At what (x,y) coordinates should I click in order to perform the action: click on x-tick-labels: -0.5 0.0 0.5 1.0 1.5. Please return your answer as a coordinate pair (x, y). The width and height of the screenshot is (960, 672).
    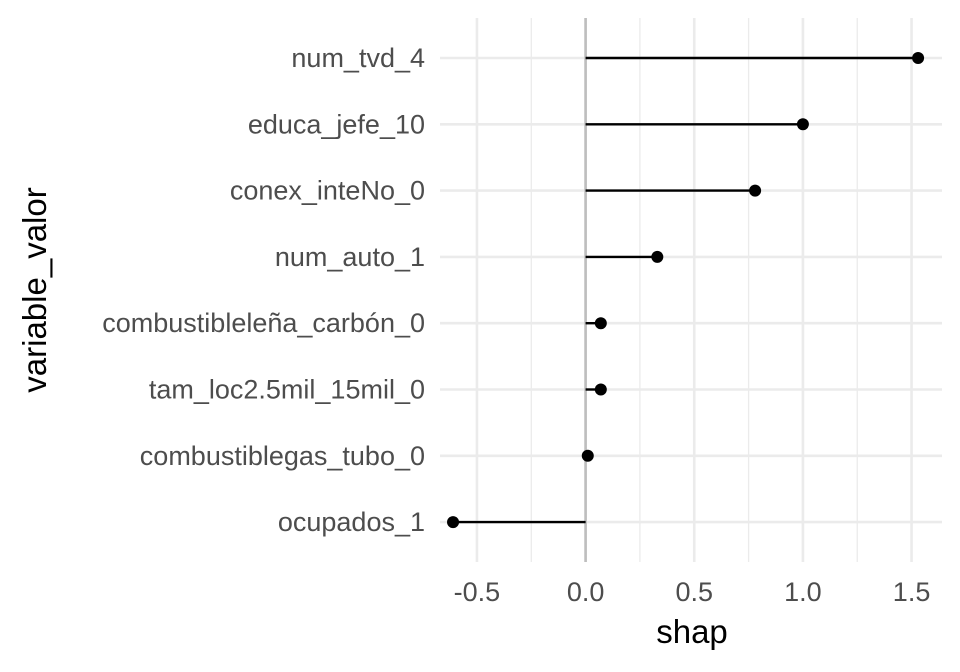
    Looking at the image, I should click on (692, 592).